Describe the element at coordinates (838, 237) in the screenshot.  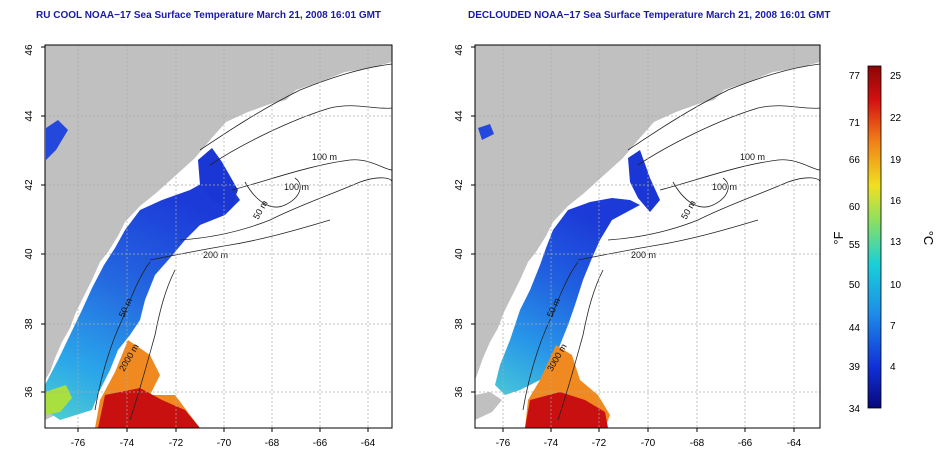
I see `fahrenheit-label: °F` at that location.